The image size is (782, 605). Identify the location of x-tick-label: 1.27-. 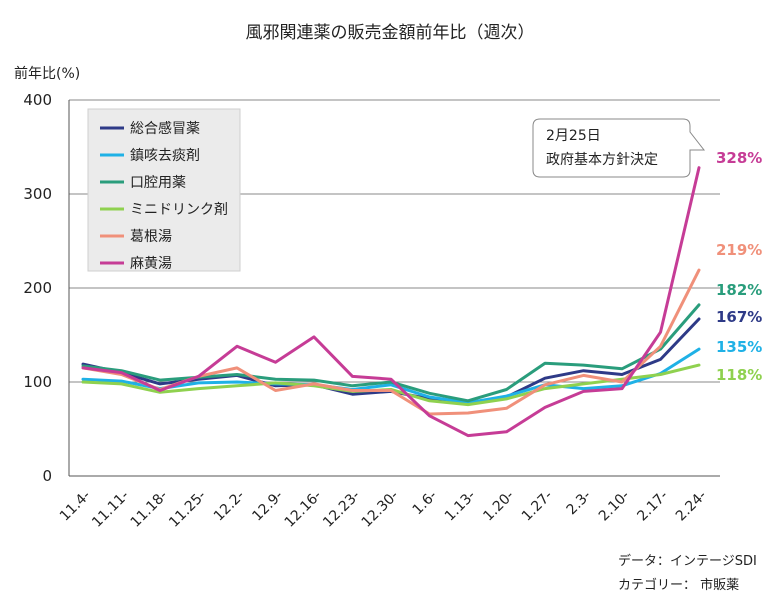
(537, 506).